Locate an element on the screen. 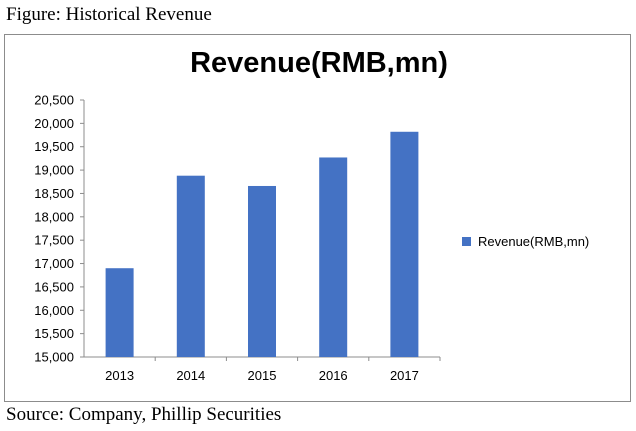 This screenshot has height=431, width=636. y-tick-label: 15,000 is located at coordinates (54, 357).